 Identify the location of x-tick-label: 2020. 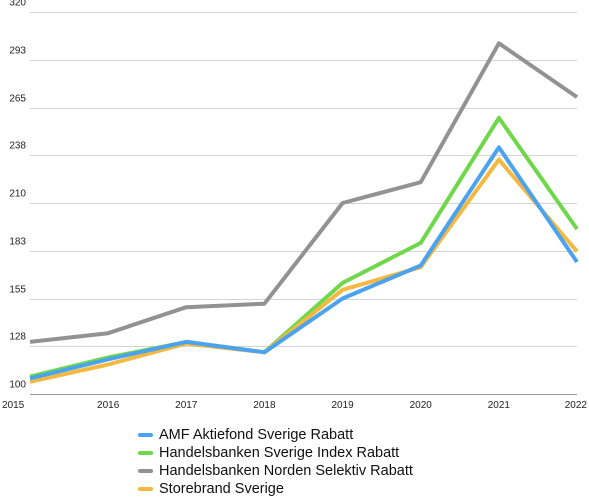
(421, 405).